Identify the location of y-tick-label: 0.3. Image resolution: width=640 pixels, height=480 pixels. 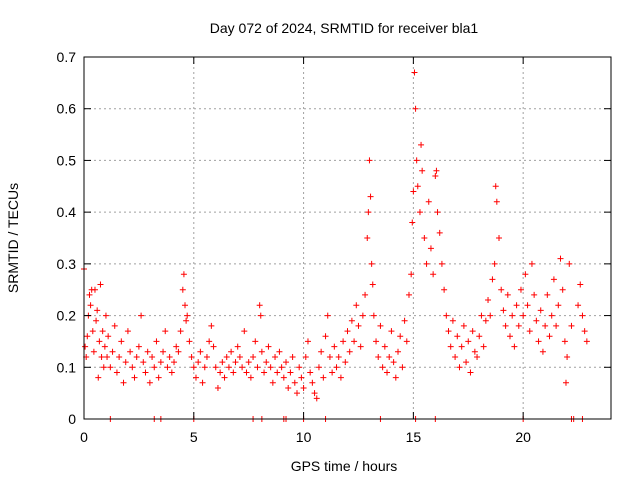
(67, 264).